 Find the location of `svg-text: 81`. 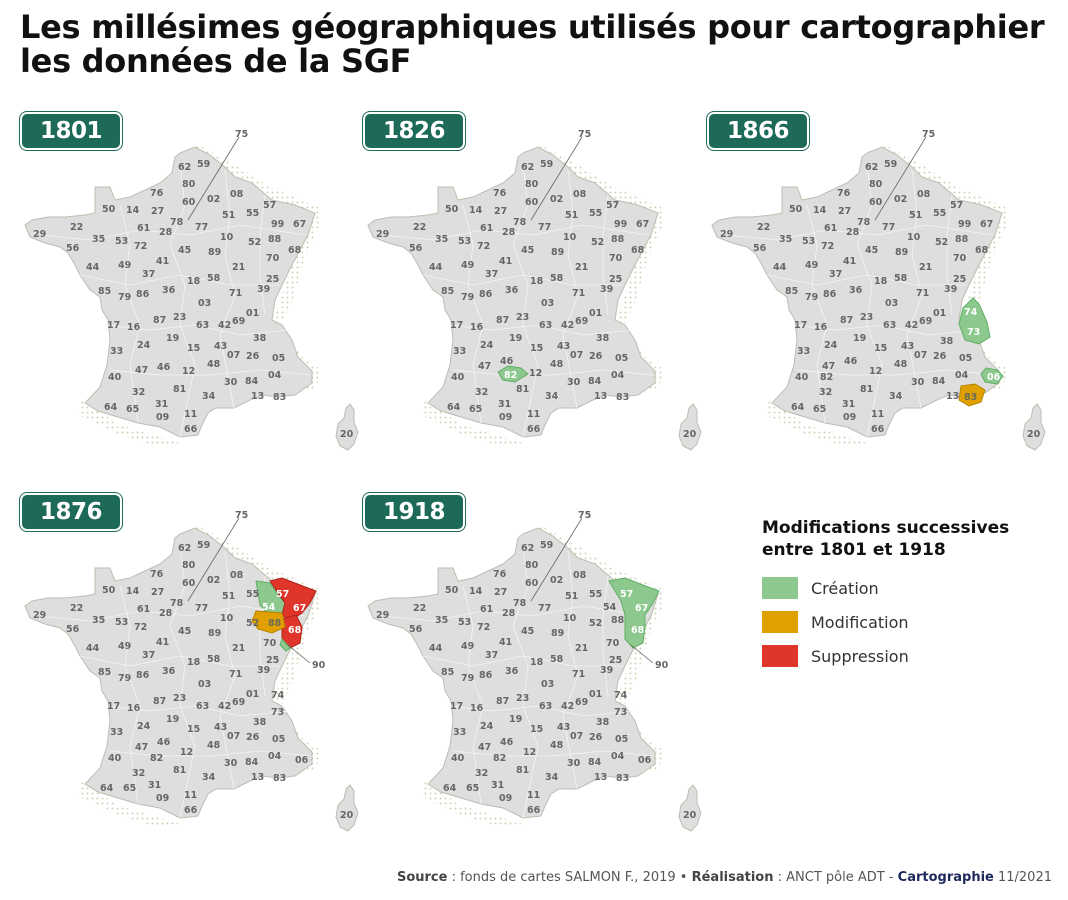

svg-text: 81 is located at coordinates (522, 389).